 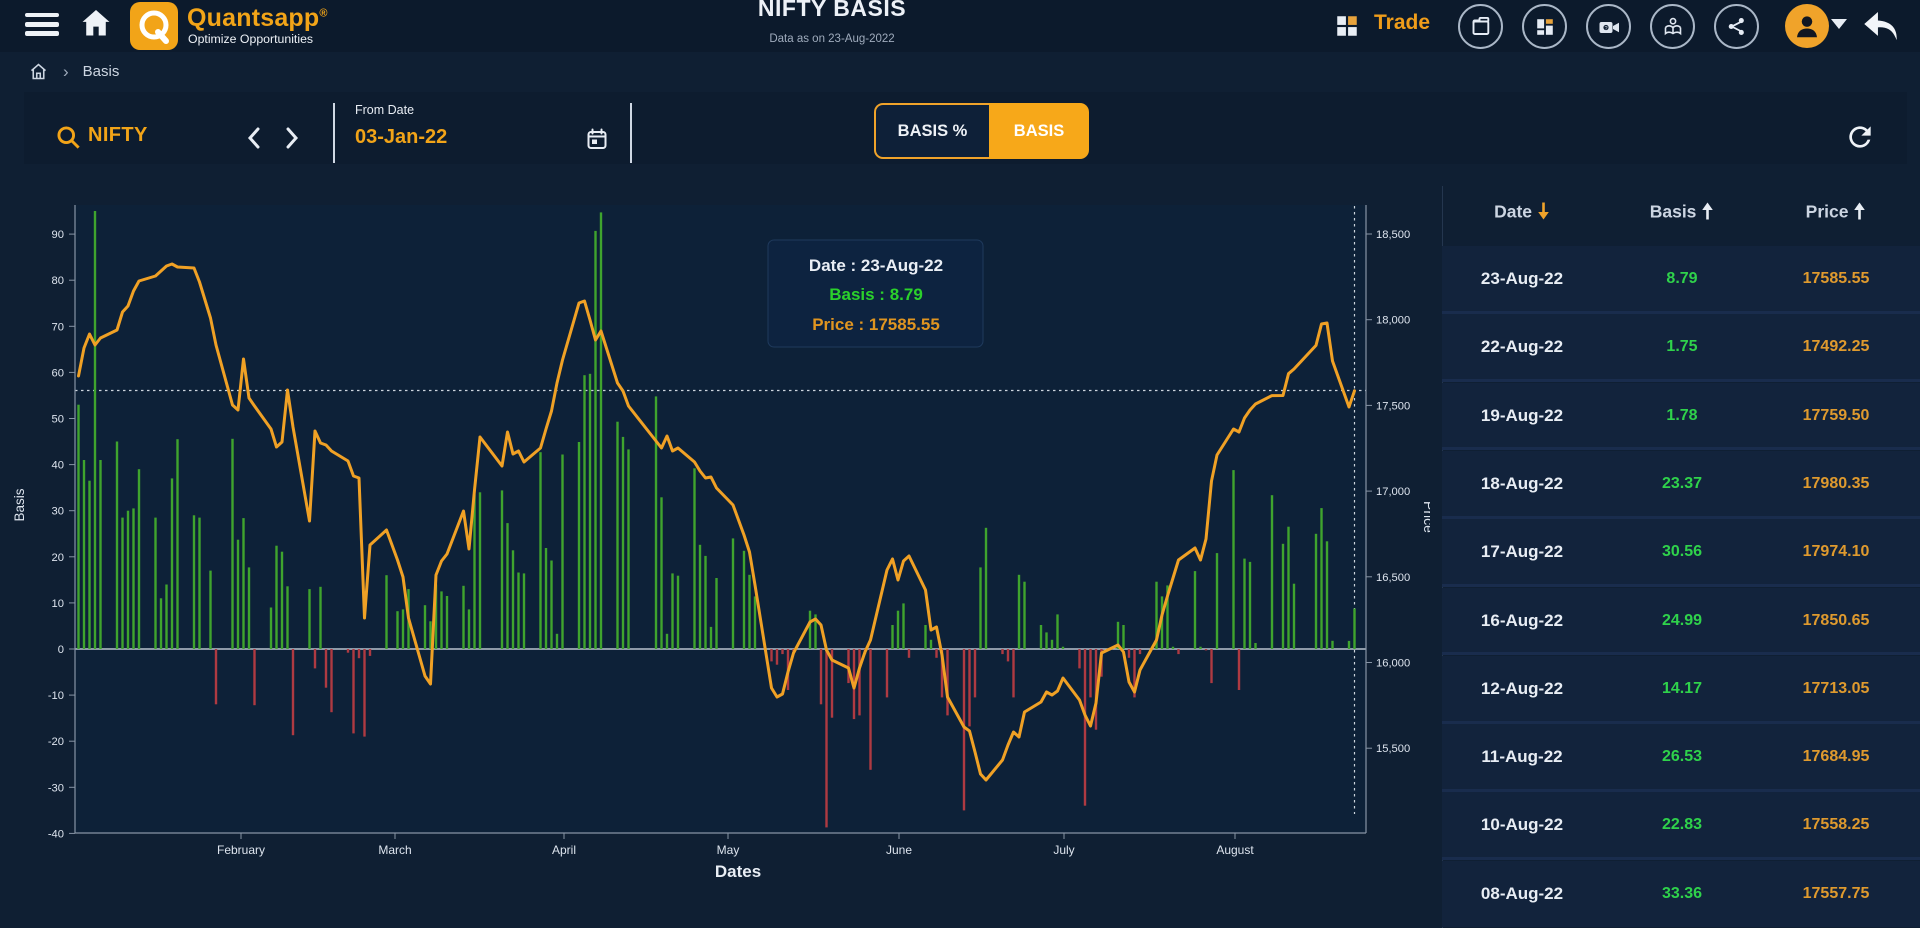 What do you see at coordinates (1393, 406) in the screenshot?
I see `svg-text: 17,500` at bounding box center [1393, 406].